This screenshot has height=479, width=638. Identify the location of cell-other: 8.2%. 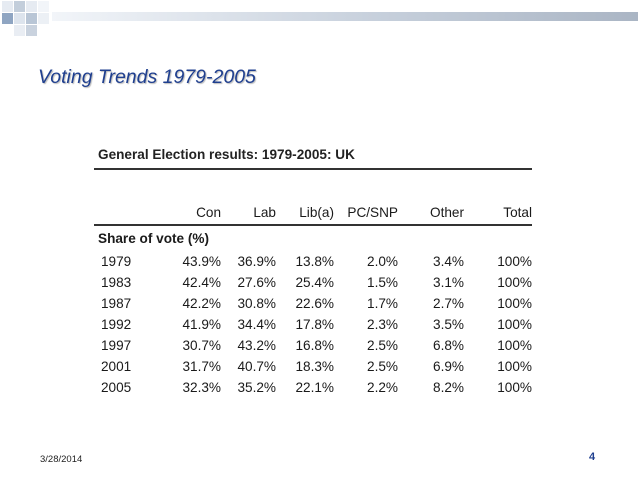
(448, 387).